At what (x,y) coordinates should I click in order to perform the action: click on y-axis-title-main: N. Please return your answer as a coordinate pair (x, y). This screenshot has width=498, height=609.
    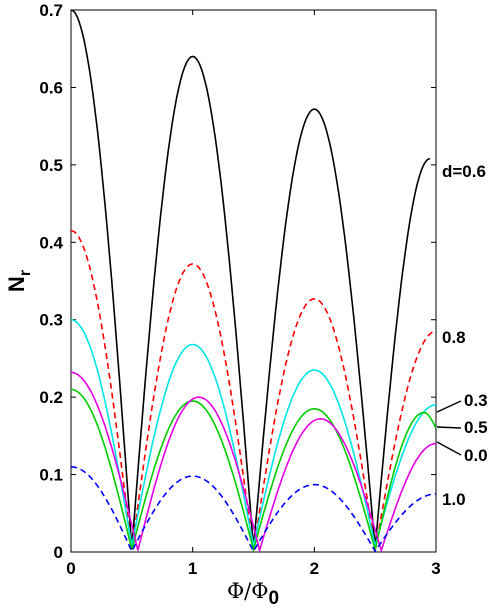
    Looking at the image, I should click on (16, 284).